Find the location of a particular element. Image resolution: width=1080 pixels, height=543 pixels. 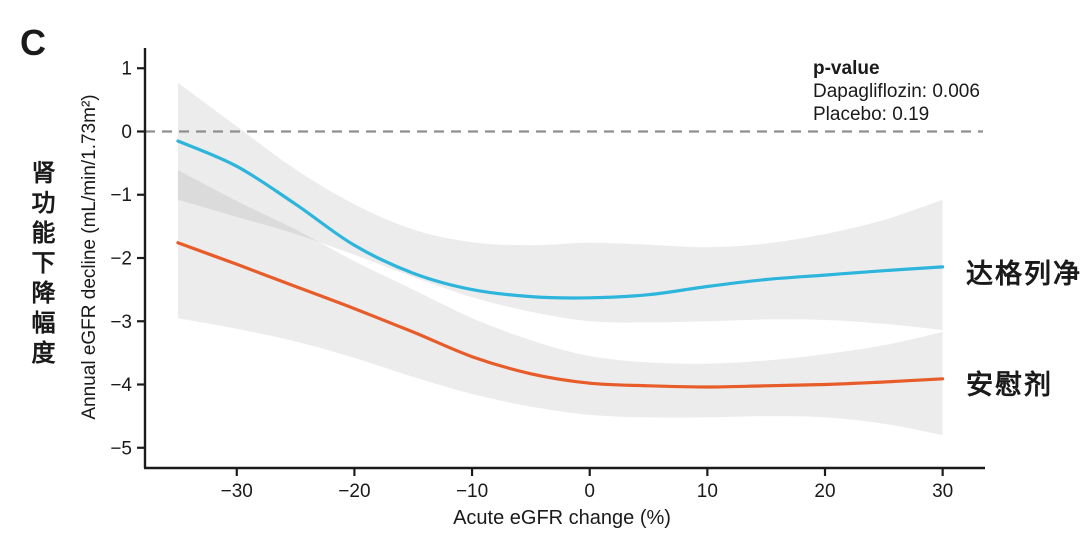

y-tick-label: −4 is located at coordinates (121, 385).